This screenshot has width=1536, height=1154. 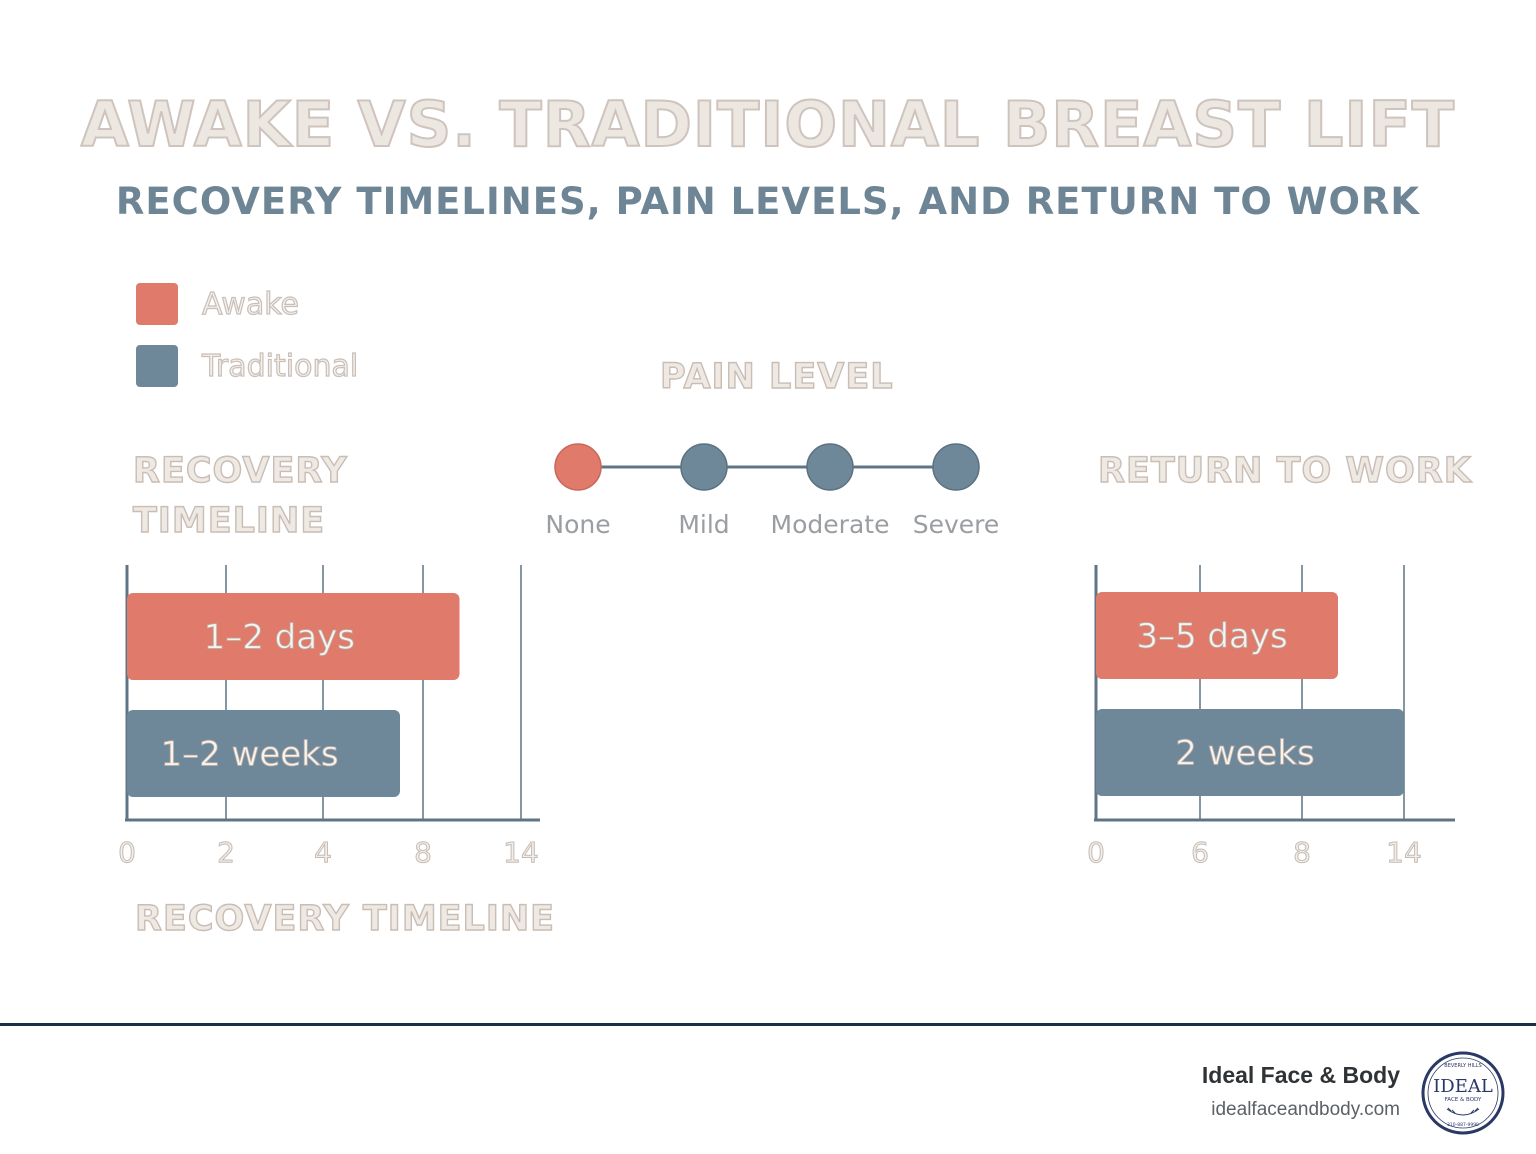 What do you see at coordinates (1284, 470) in the screenshot?
I see `work-chart-title: RETURN TO WORK` at bounding box center [1284, 470].